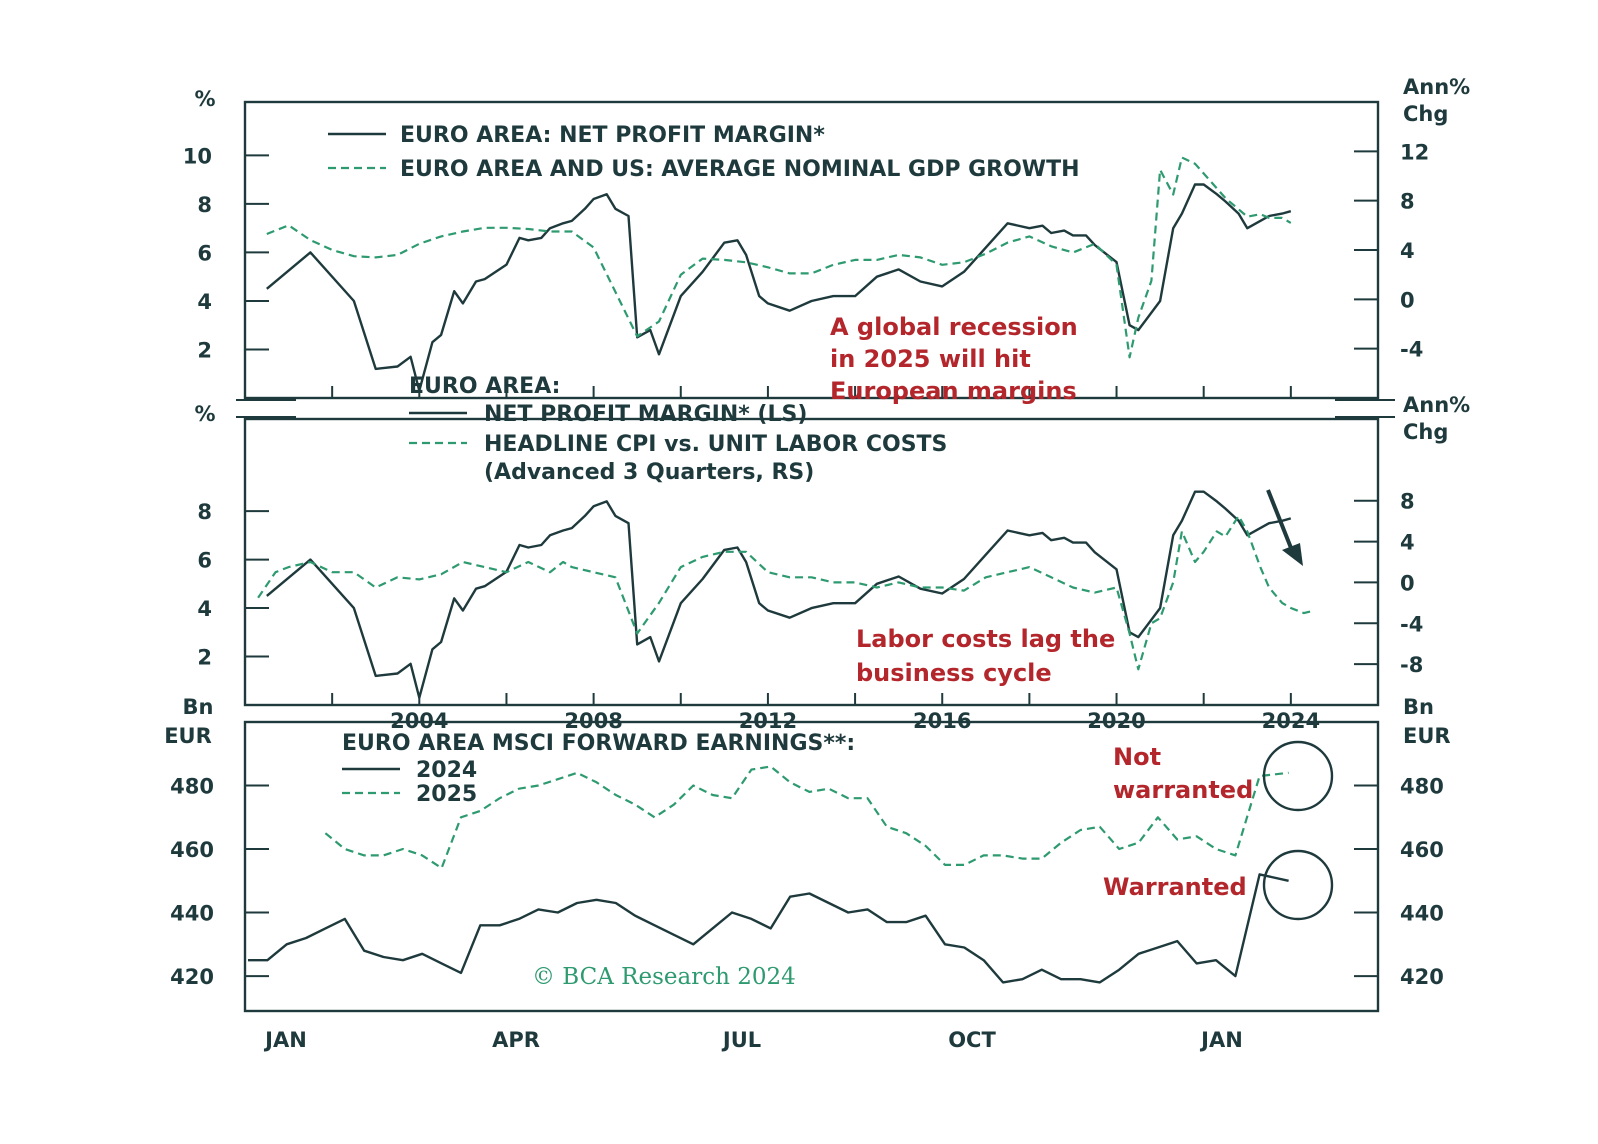  I want to click on middle-x-tick-label: 2024, so click(1291, 721).